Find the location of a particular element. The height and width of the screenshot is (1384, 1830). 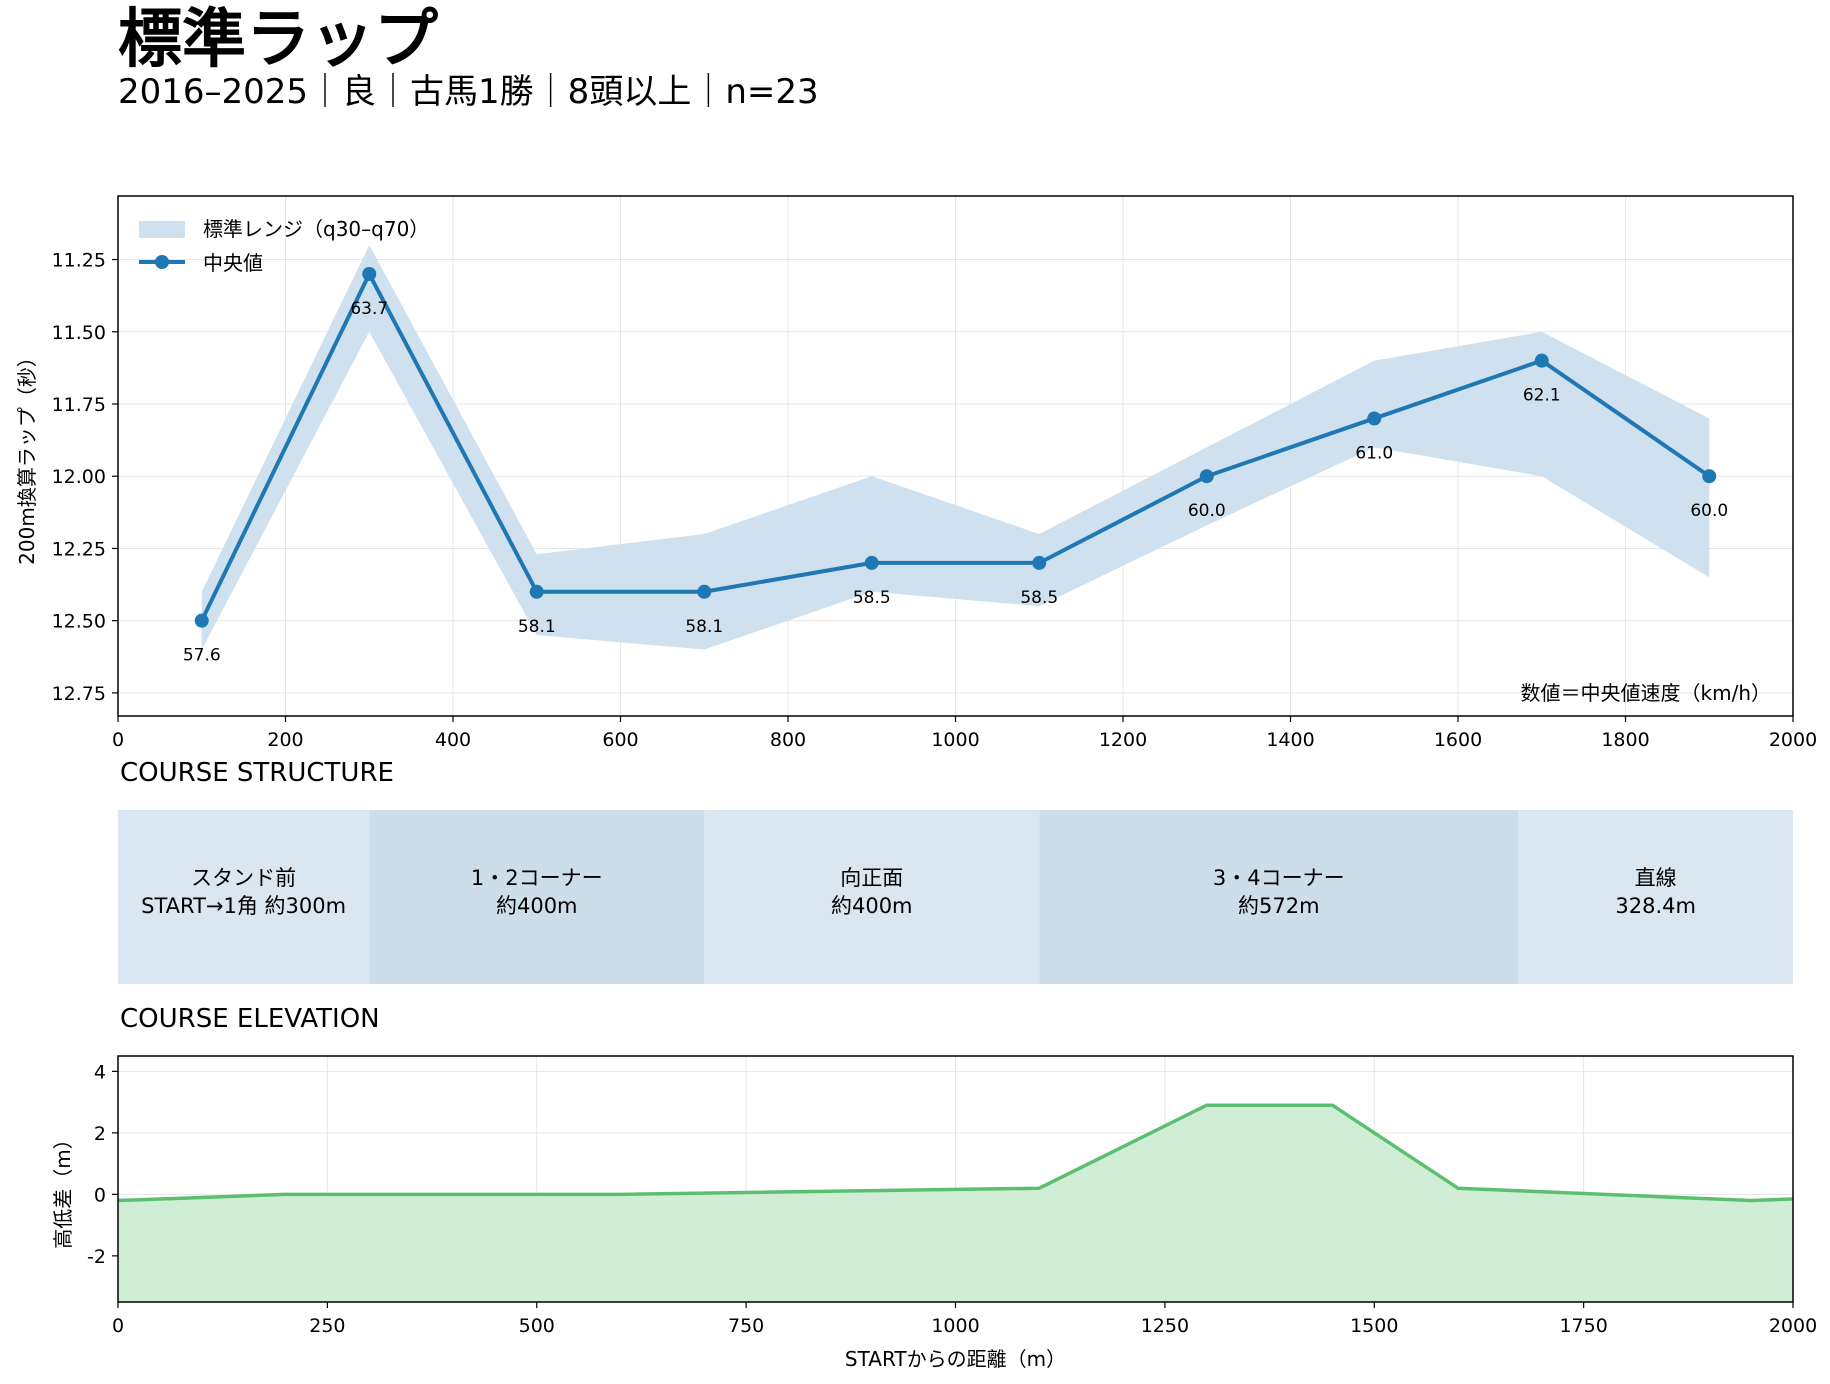

elev-xtick-label: 1500 is located at coordinates (1374, 1326).